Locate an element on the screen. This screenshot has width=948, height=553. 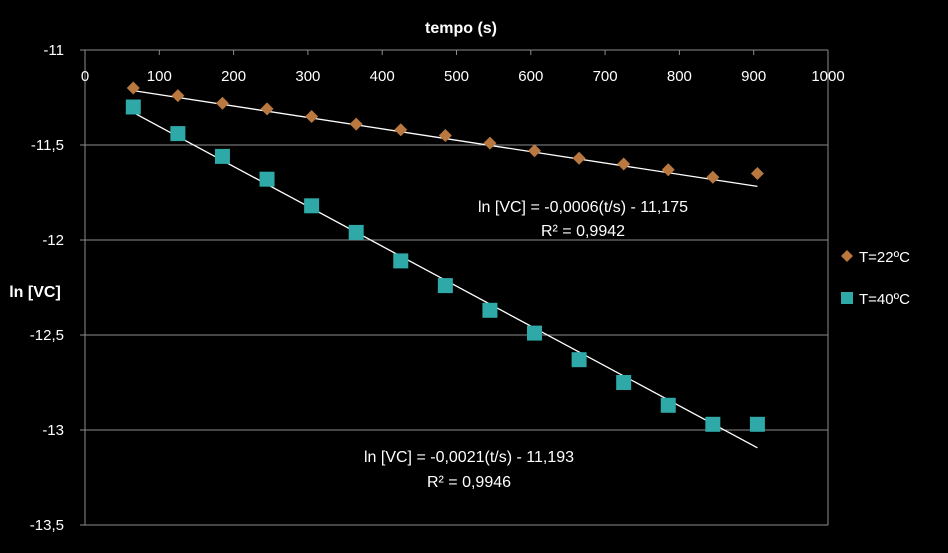
y-tick-label: -12,5 is located at coordinates (47, 335).